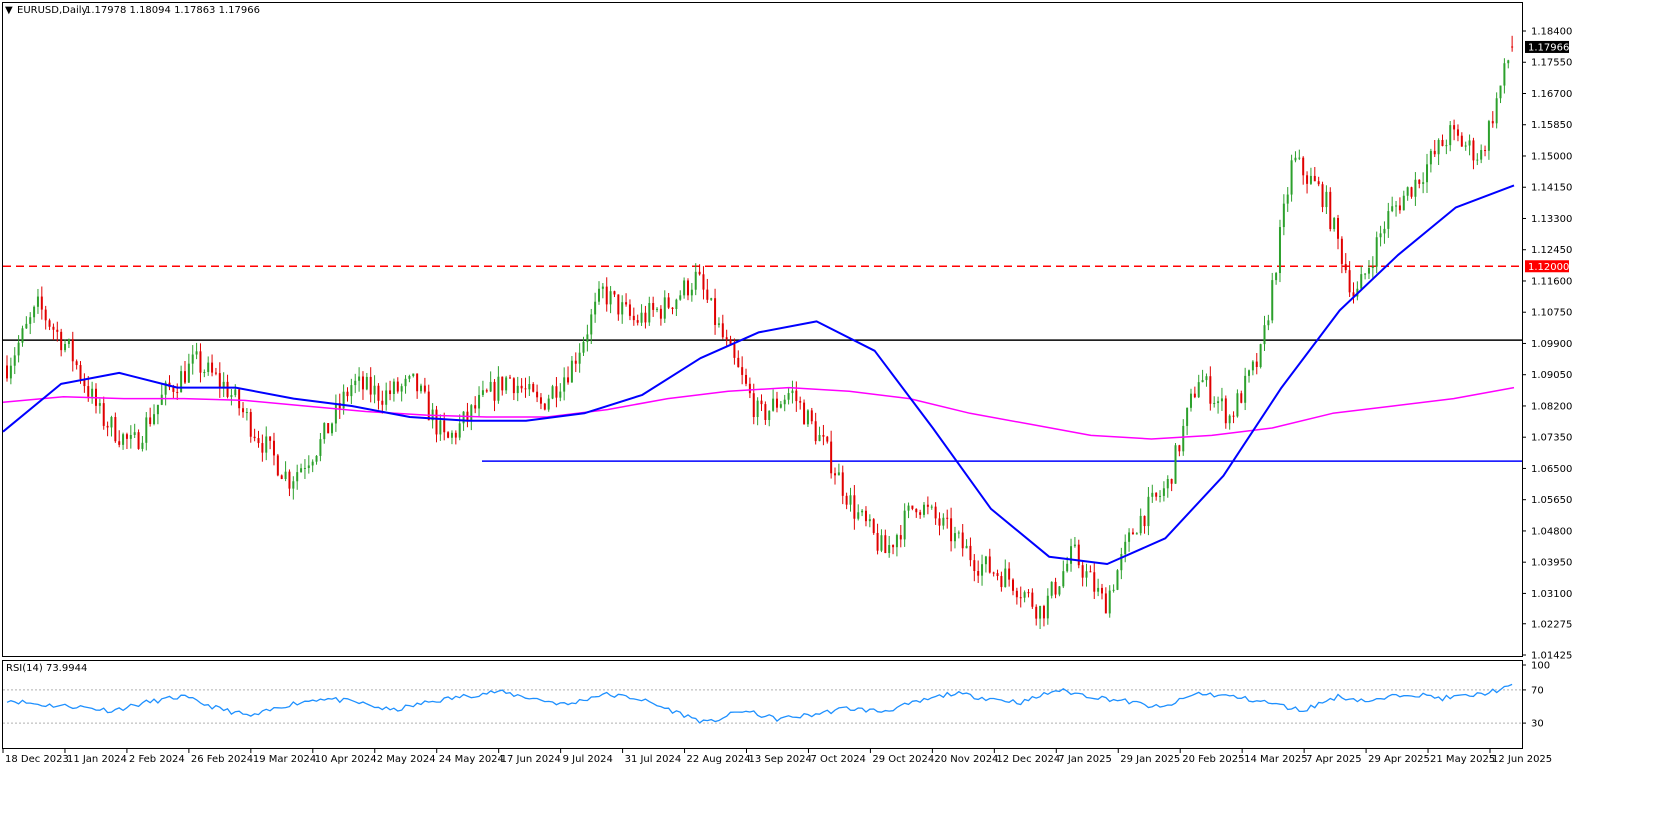 The height and width of the screenshot is (816, 1655). Describe the element at coordinates (1551, 531) in the screenshot. I see `price-tick-label: 1.04800` at that location.